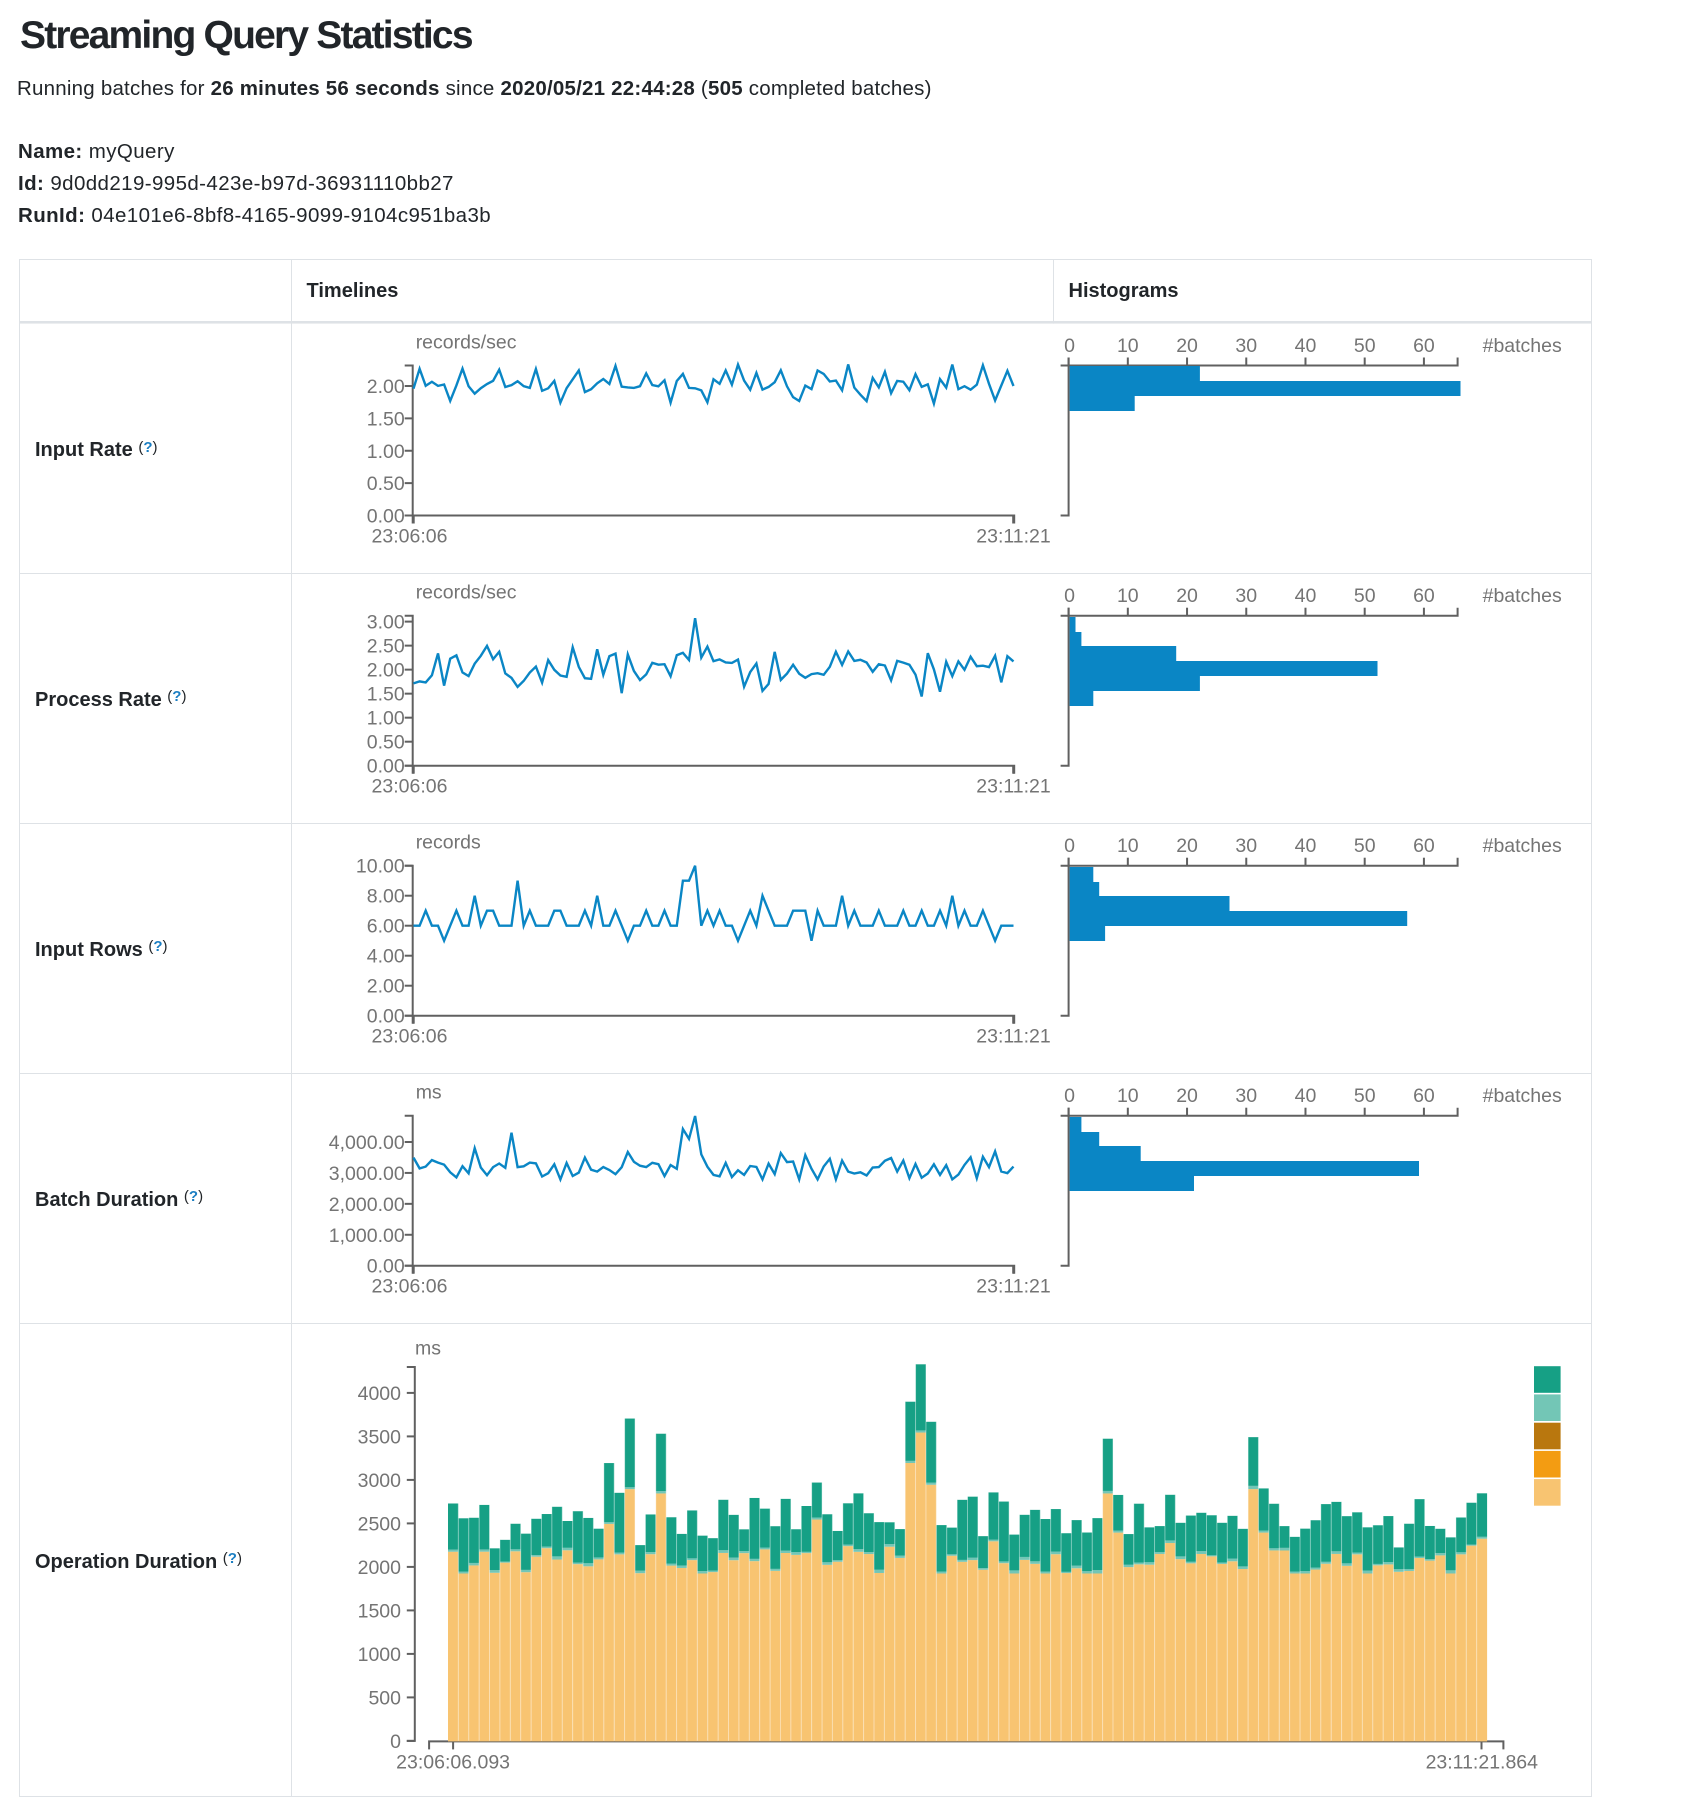 The image size is (1693, 1820). Describe the element at coordinates (453, 1763) in the screenshot. I see `svg-text: 23:06:06.093` at that location.